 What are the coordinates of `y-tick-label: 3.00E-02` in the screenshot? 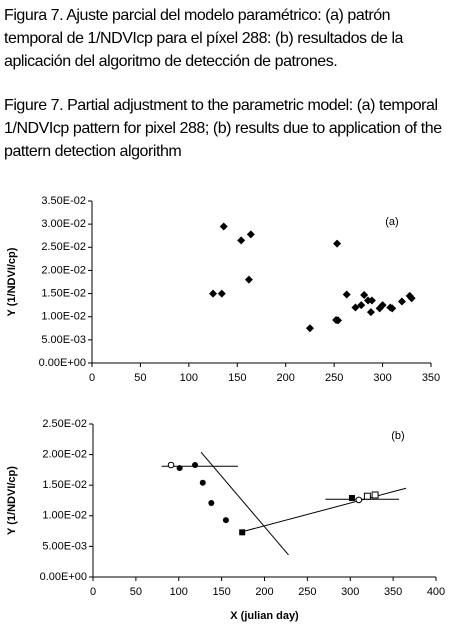 It's located at (63, 224).